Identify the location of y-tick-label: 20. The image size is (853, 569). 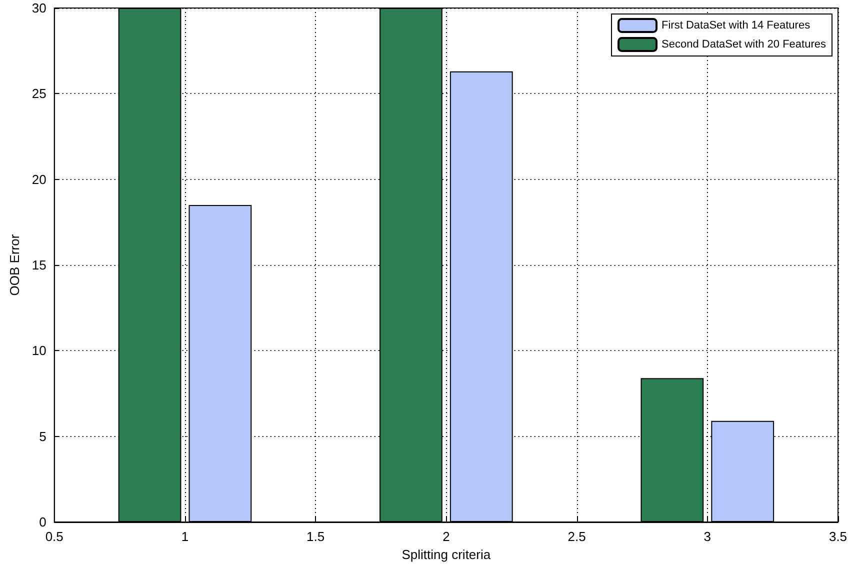
(39, 179).